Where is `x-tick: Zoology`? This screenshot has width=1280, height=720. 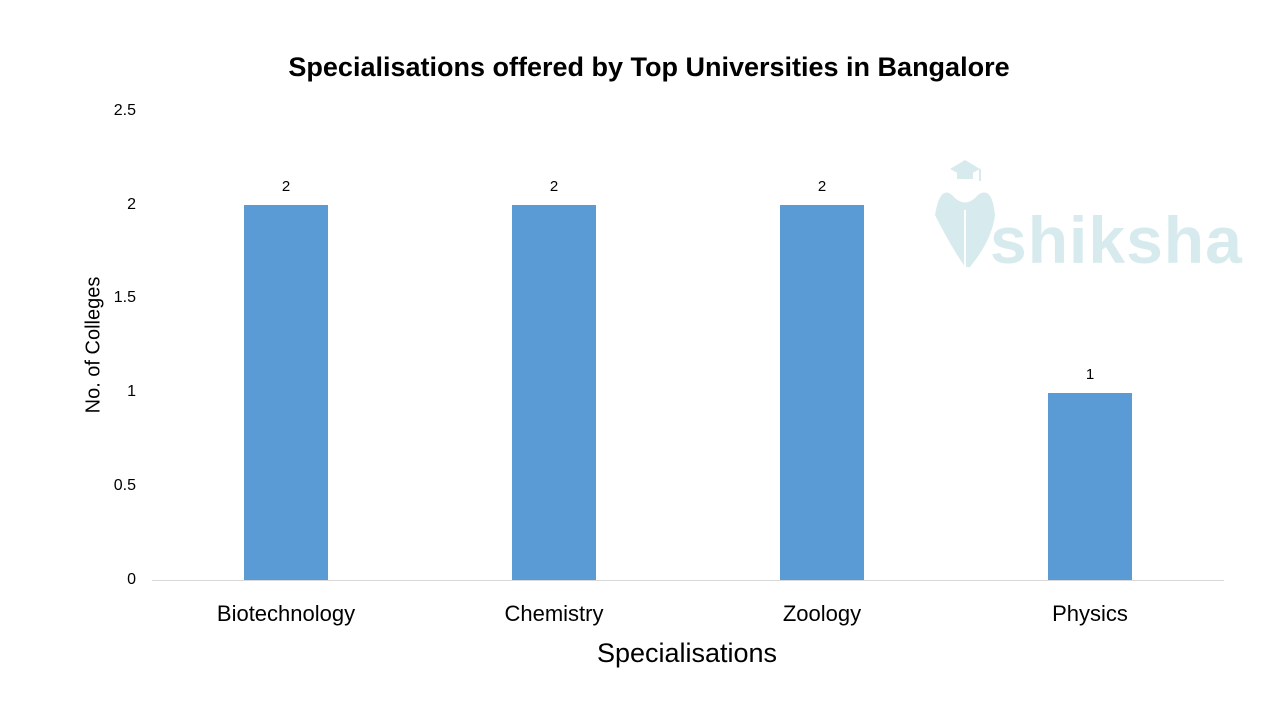
x-tick: Zoology is located at coordinates (822, 613).